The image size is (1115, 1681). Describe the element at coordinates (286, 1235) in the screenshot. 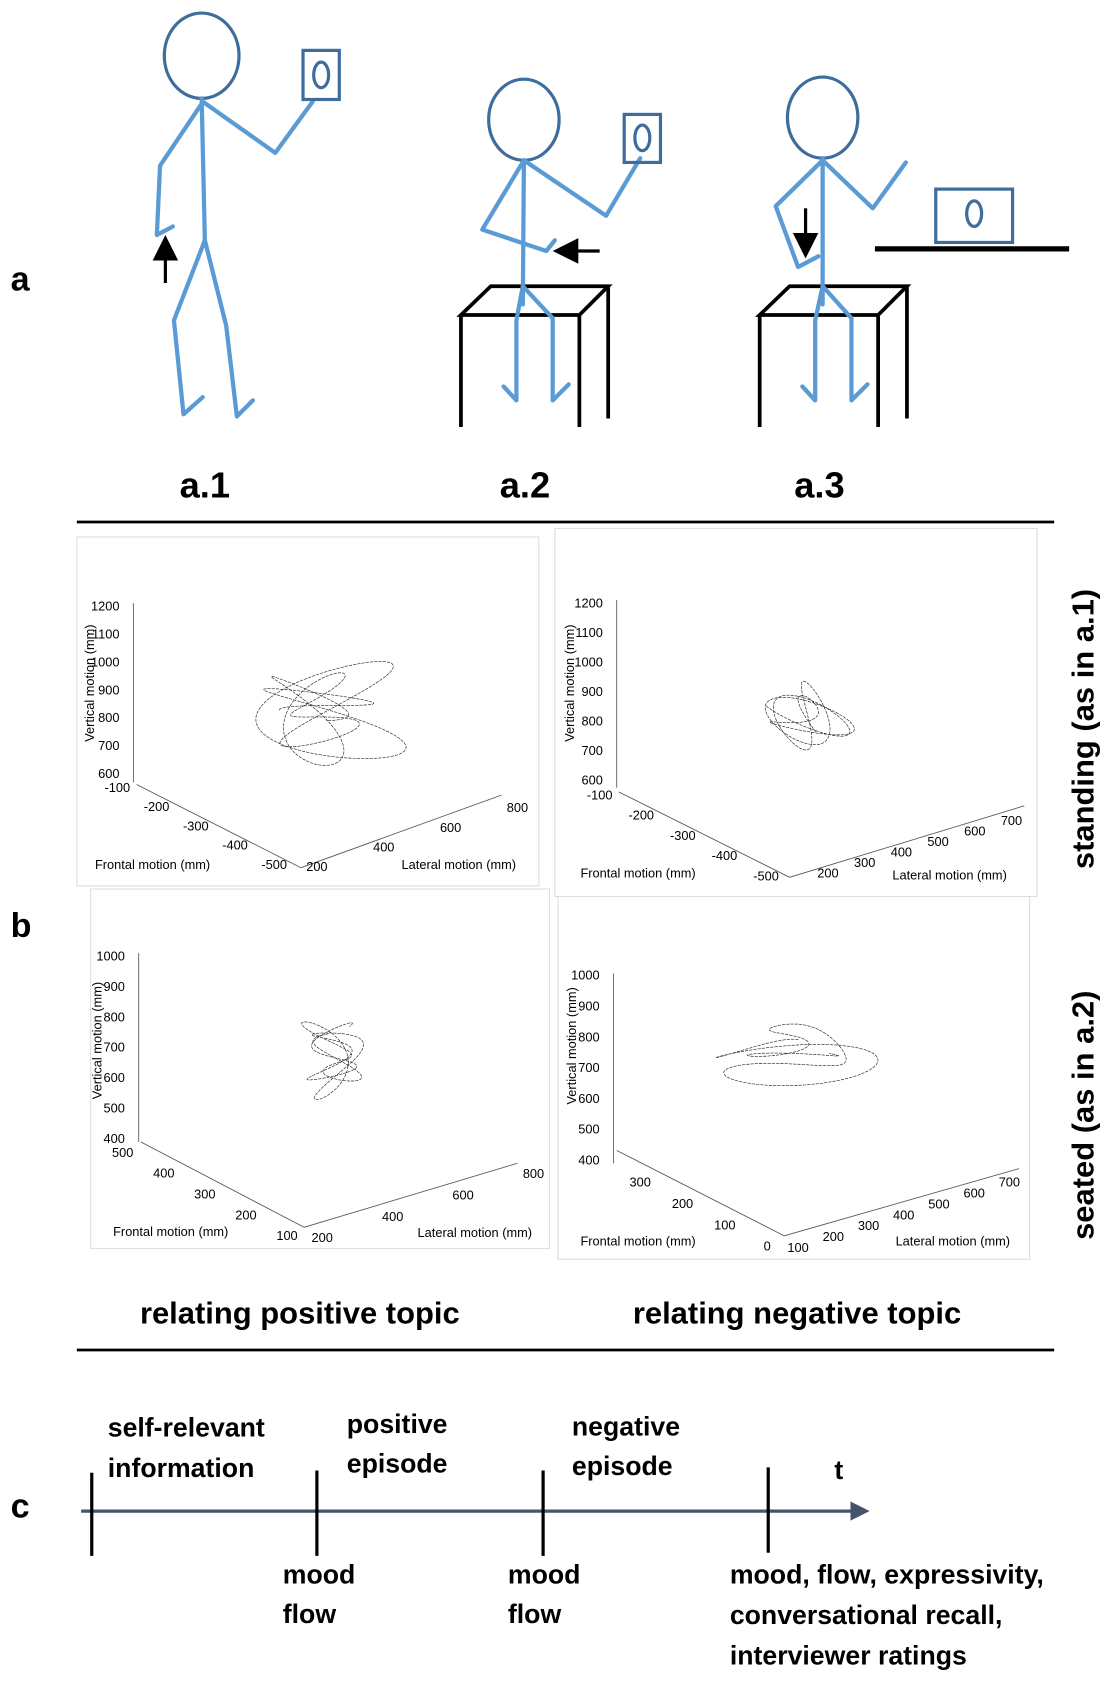

I see `x-tick-label: 100` at that location.